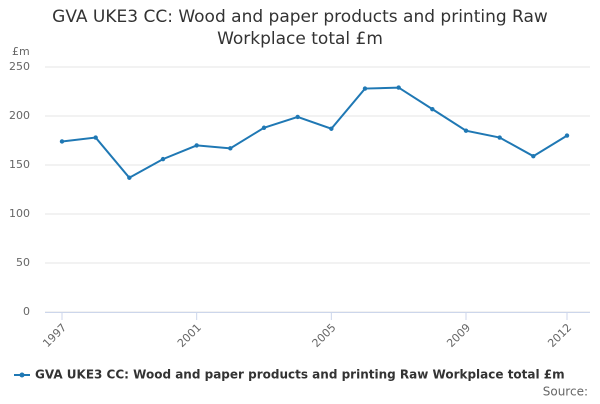 The width and height of the screenshot is (600, 404). I want to click on y-tick-label: 100, so click(19, 213).